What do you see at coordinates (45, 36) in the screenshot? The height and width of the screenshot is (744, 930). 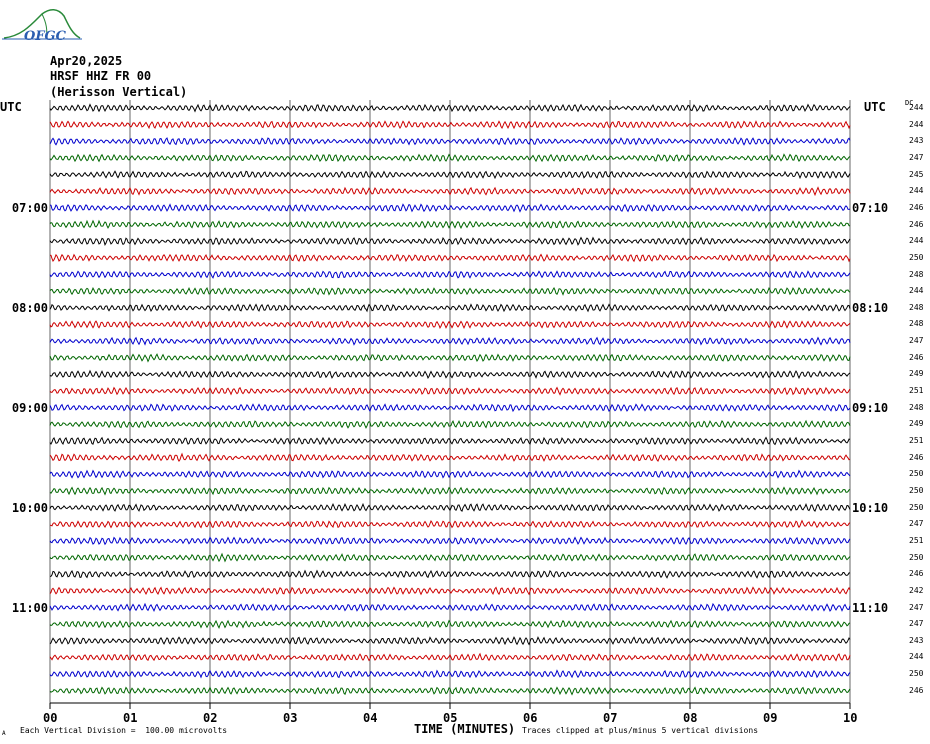 I see `logo-text: OFGC` at bounding box center [45, 36].